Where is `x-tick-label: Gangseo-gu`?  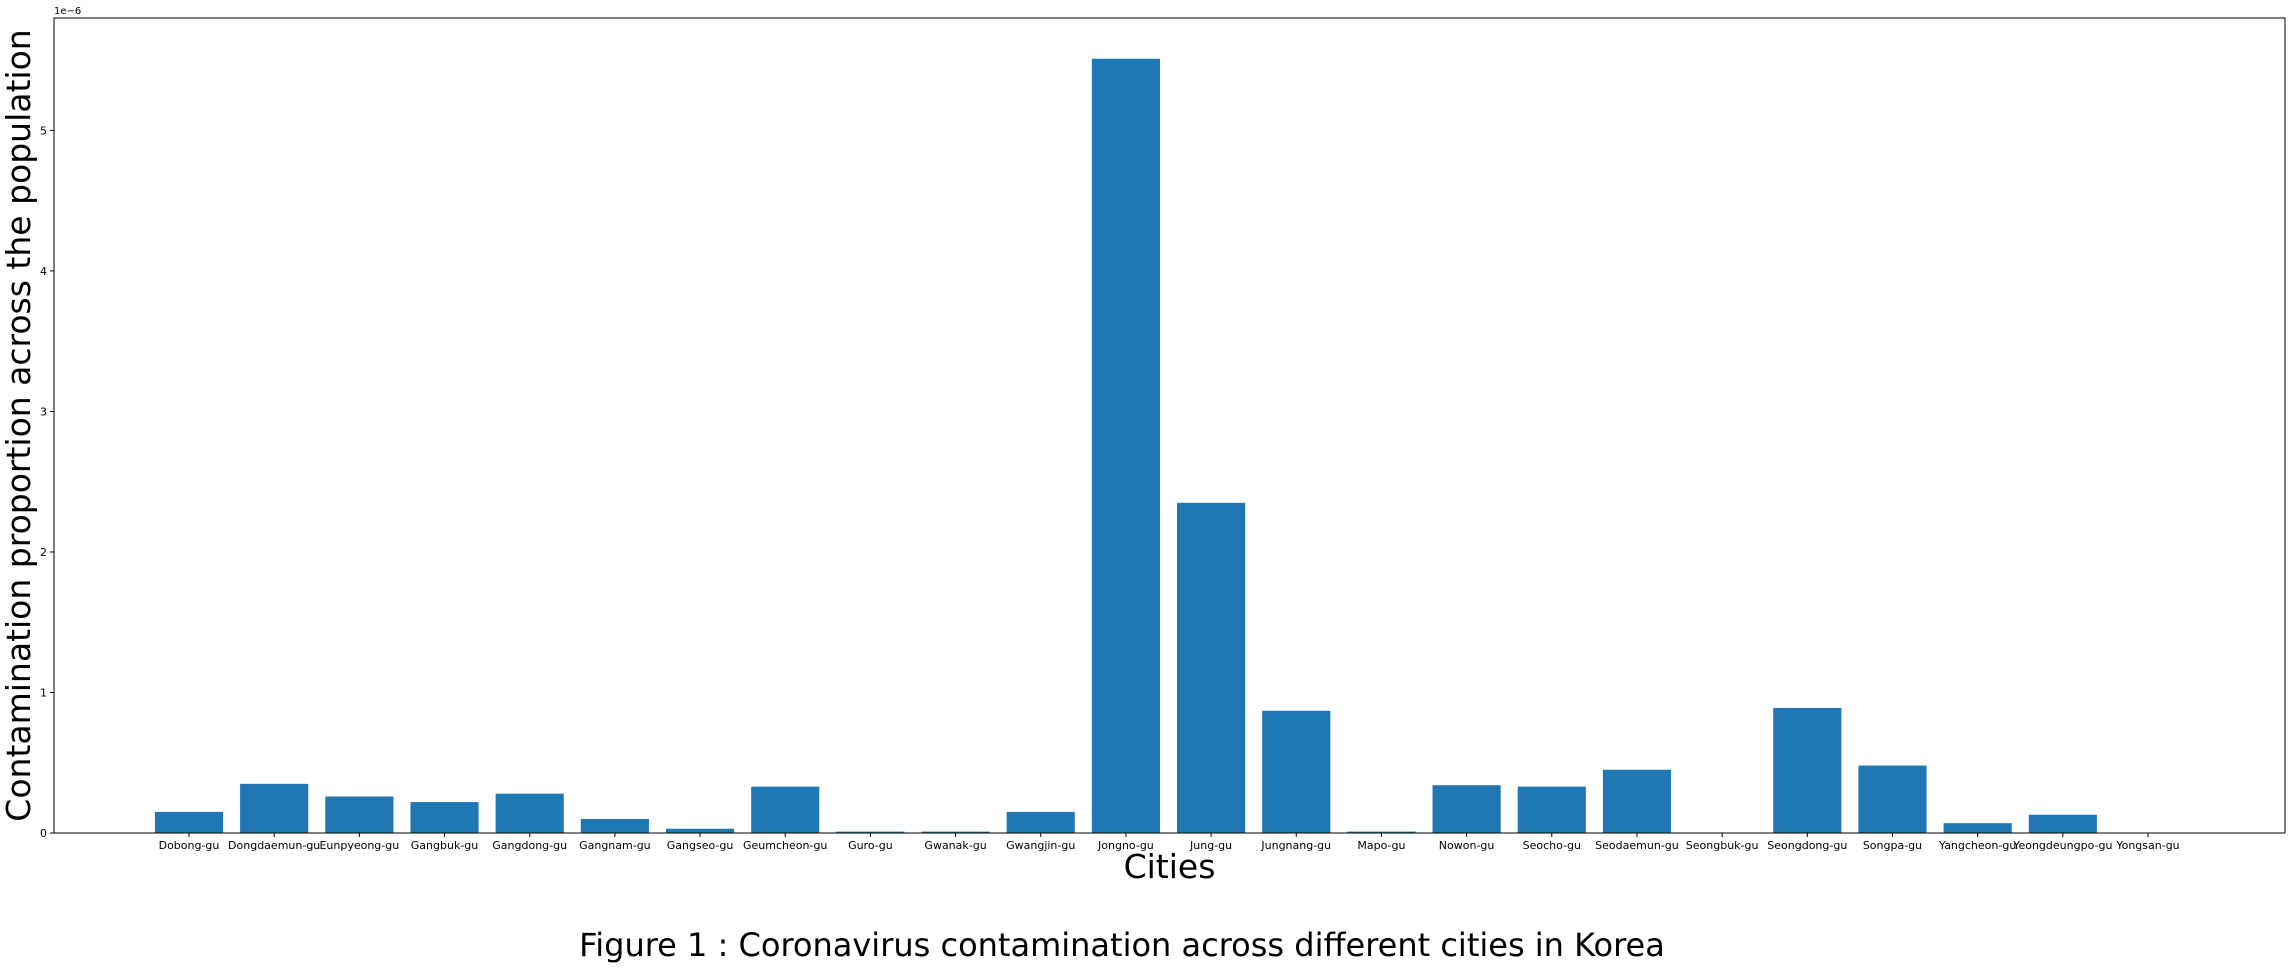
x-tick-label: Gangseo-gu is located at coordinates (700, 845).